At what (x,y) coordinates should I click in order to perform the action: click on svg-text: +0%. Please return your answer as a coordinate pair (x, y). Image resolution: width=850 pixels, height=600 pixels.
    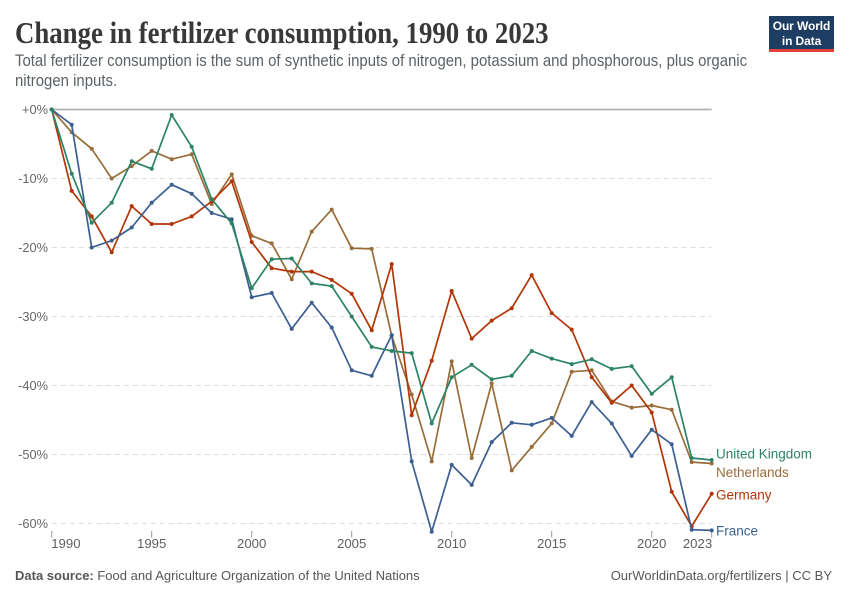
    Looking at the image, I should click on (35, 109).